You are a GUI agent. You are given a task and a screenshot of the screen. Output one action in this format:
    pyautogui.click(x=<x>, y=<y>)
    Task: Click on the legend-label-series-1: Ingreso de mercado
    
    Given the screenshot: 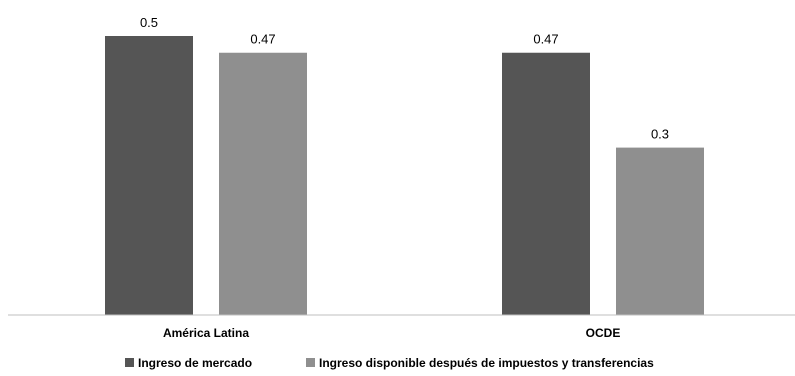 What is the action you would take?
    pyautogui.click(x=195, y=363)
    